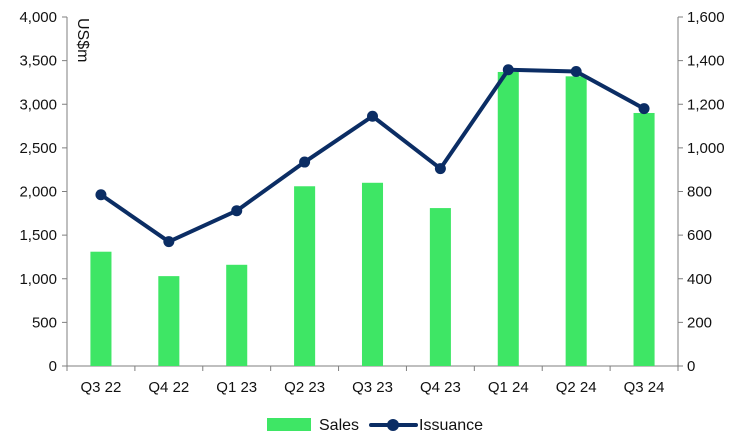 This screenshot has height=443, width=754. I want to click on left-tick-label: 4,000, so click(38, 17).